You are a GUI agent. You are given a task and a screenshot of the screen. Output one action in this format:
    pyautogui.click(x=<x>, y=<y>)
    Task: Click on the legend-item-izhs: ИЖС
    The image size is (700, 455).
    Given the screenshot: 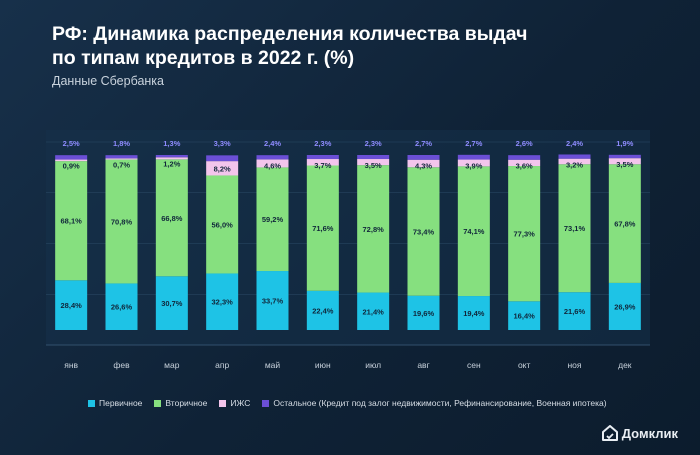 What is the action you would take?
    pyautogui.click(x=234, y=403)
    